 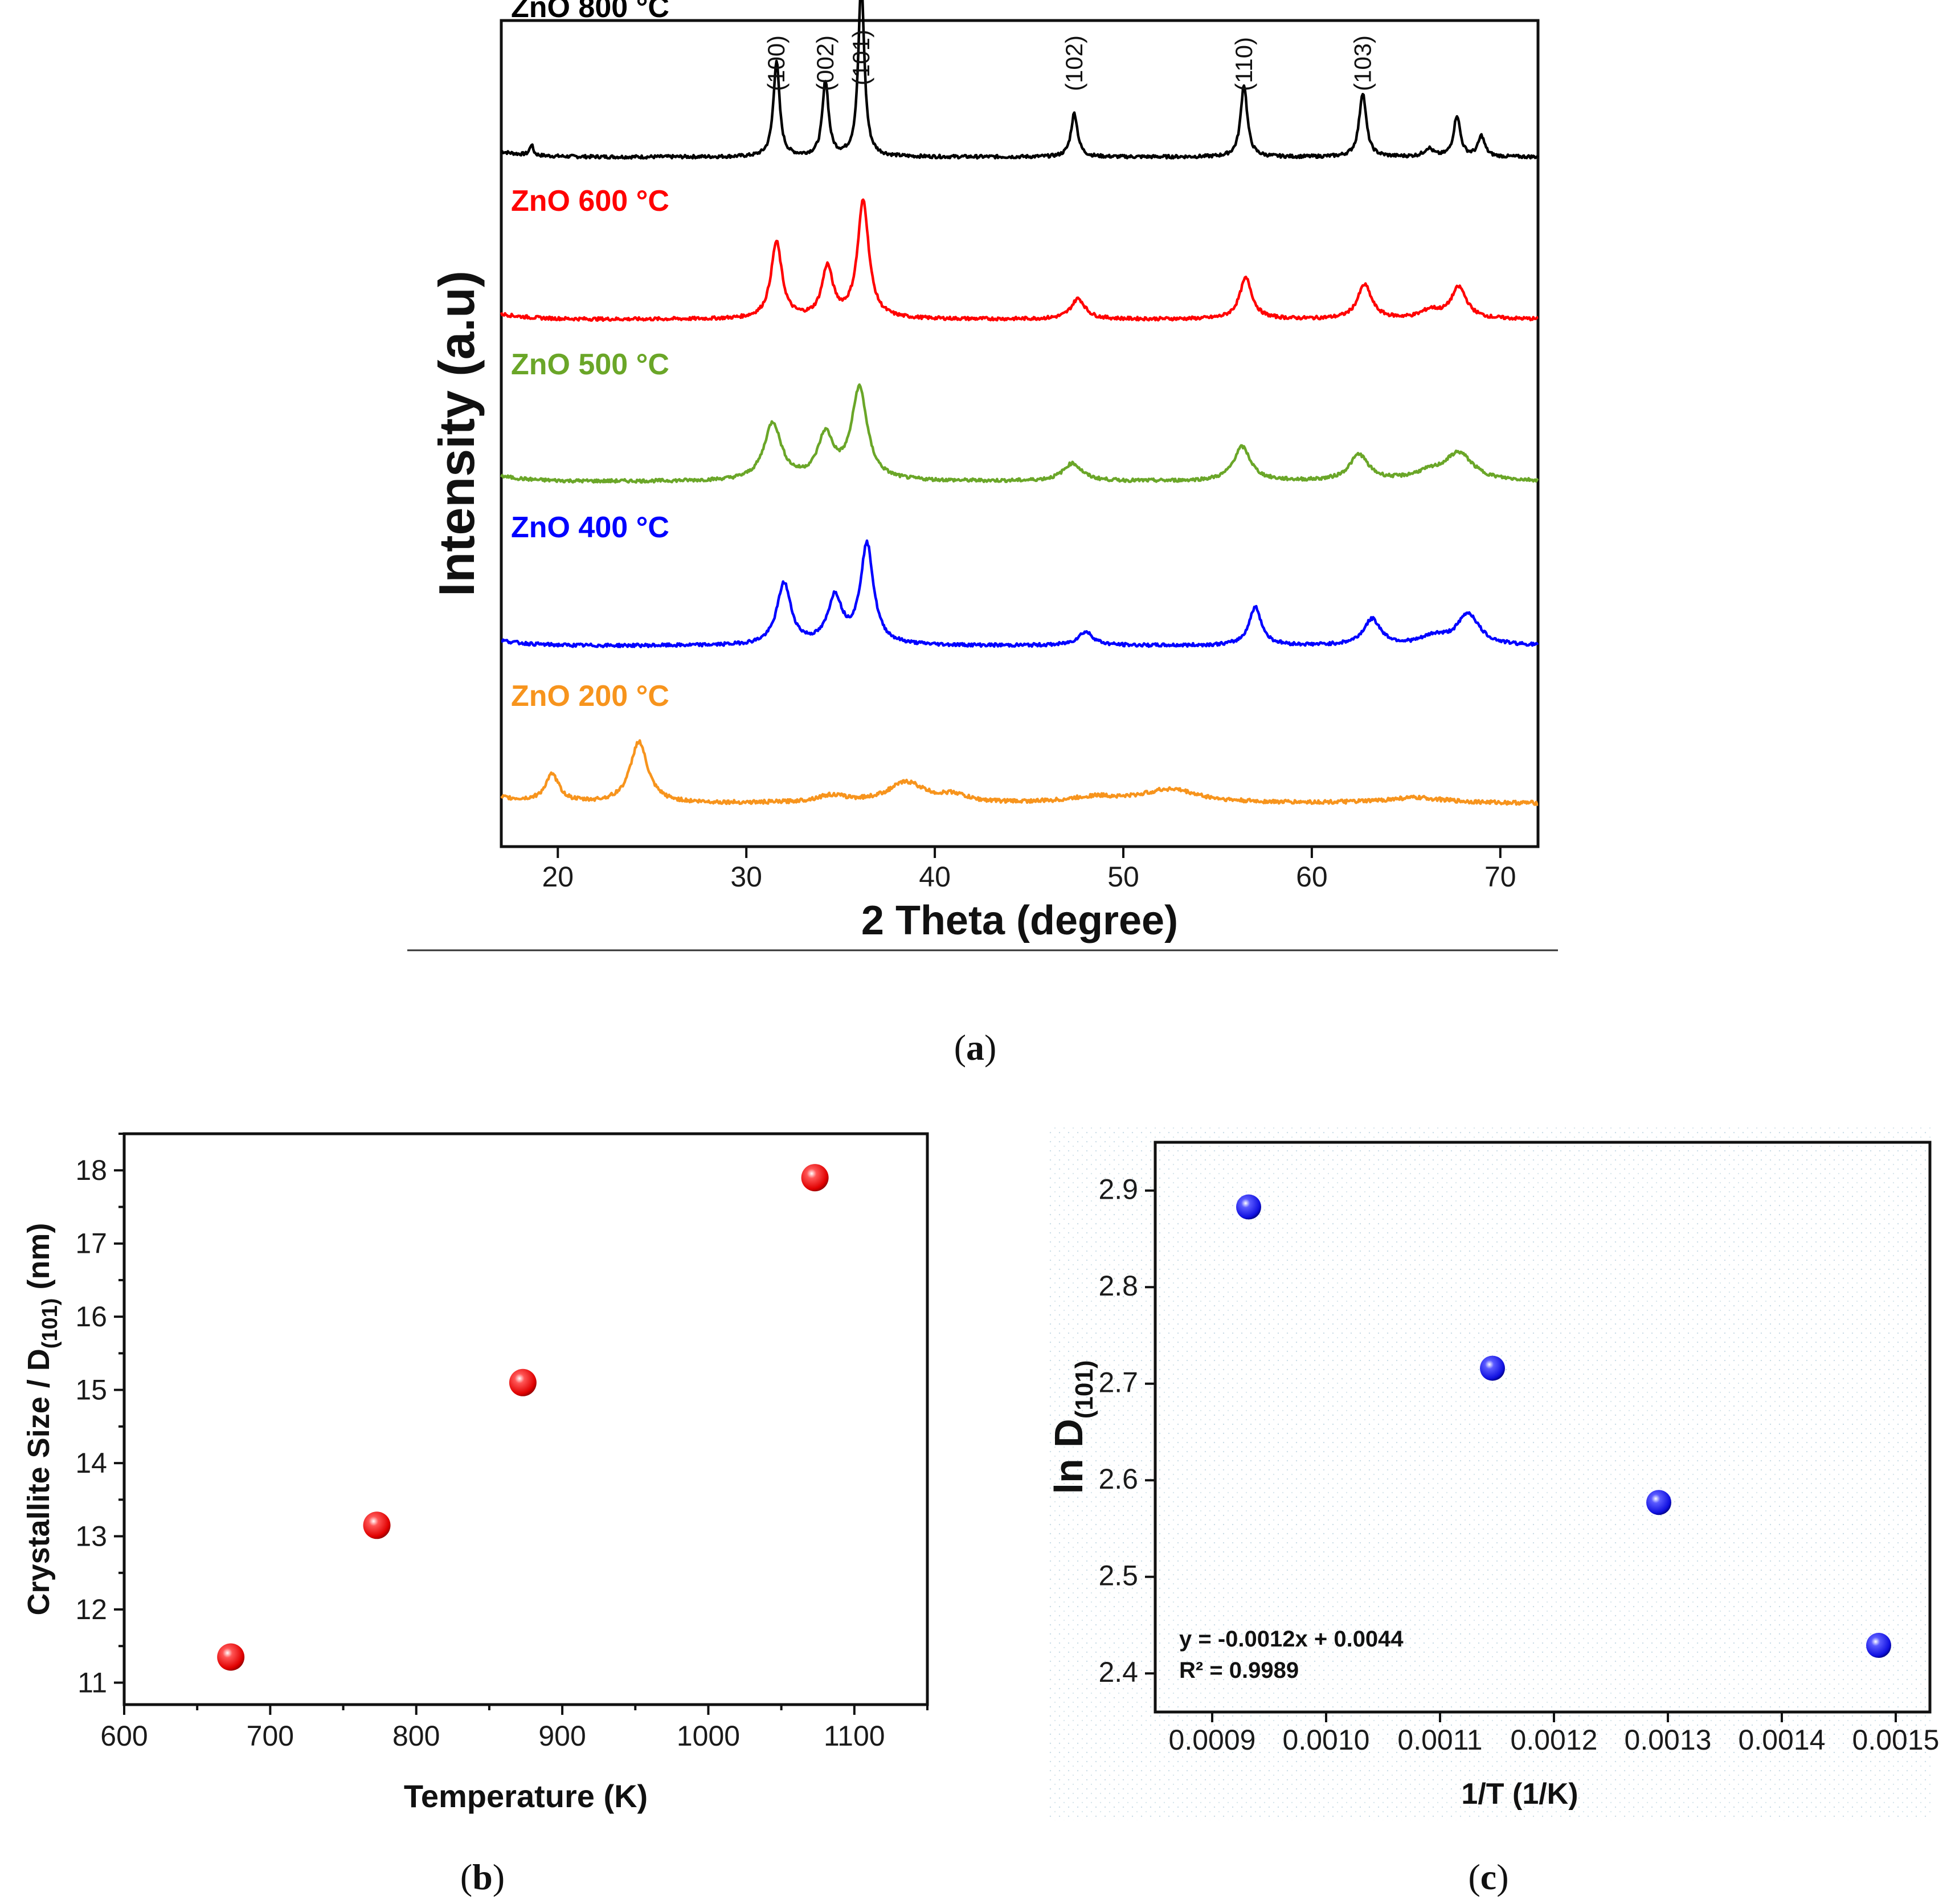 I want to click on panel-b-y-tick-label: 14, so click(x=91, y=1463).